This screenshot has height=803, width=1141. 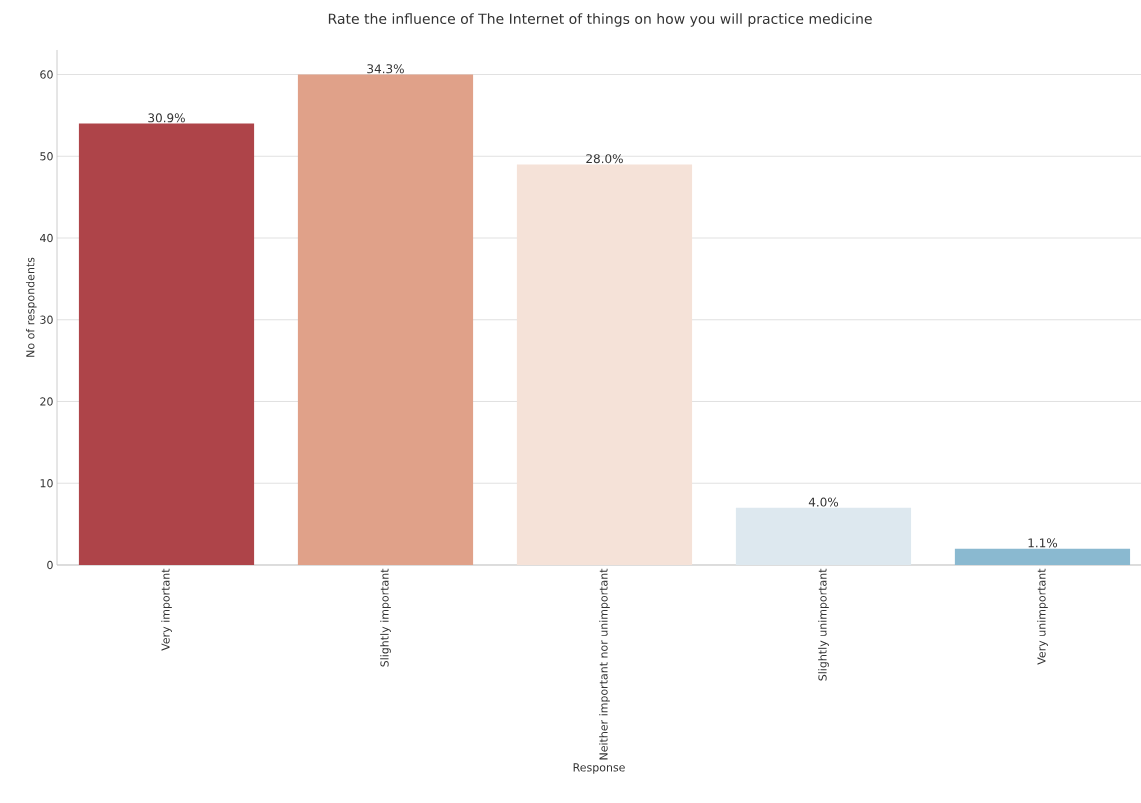 I want to click on annotation: 28.0%, so click(x=604, y=159).